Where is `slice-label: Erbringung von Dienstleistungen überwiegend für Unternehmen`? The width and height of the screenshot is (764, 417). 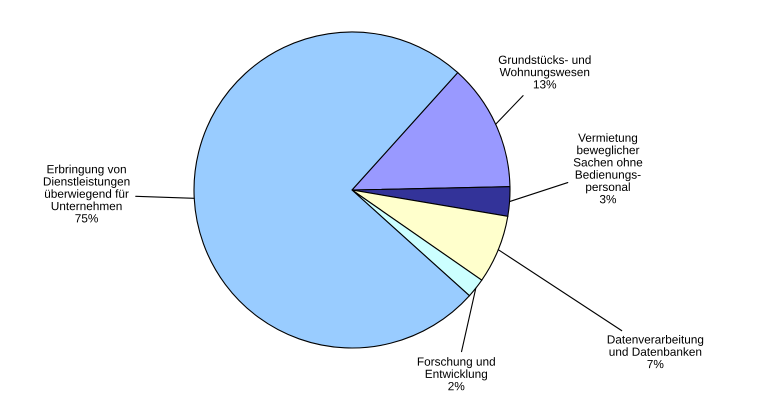
slice-label: Erbringung von Dienstleistungen überwiegend für Unternehmen is located at coordinates (87, 187).